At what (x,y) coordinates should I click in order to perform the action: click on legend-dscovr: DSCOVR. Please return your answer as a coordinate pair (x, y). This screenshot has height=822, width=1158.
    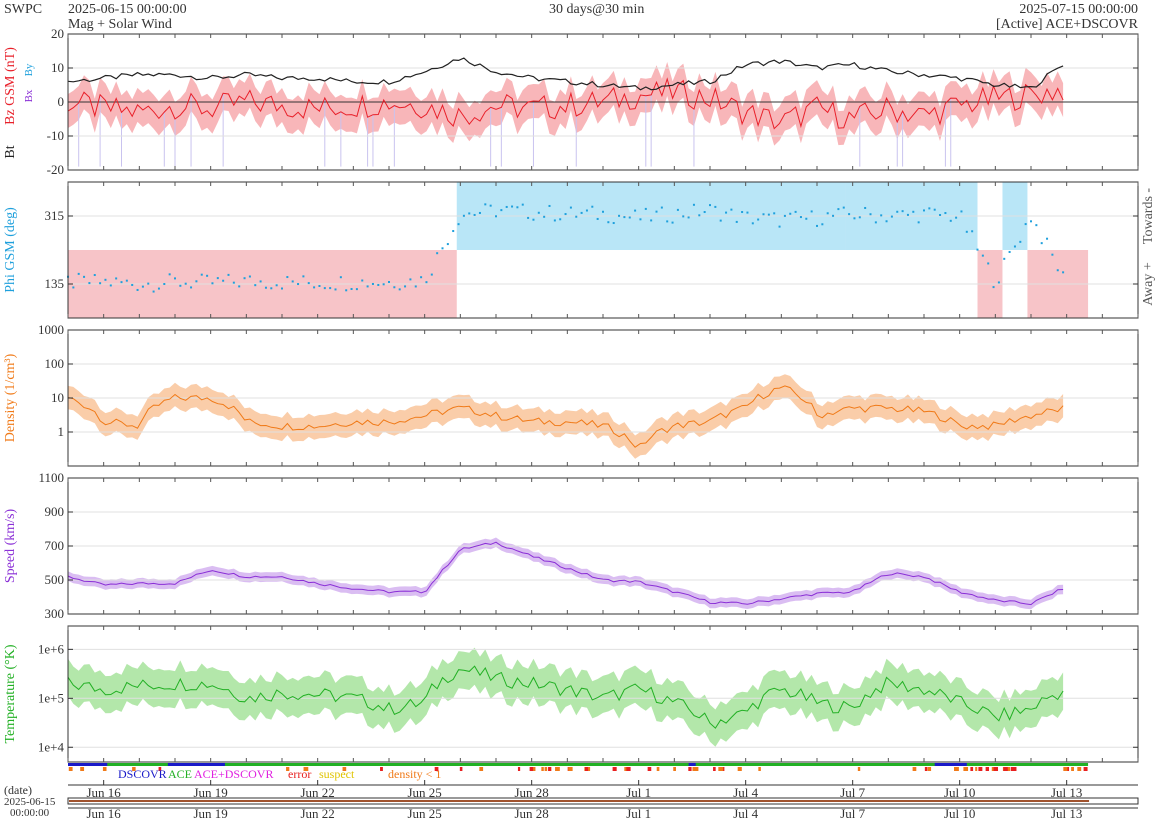
    Looking at the image, I should click on (142, 774).